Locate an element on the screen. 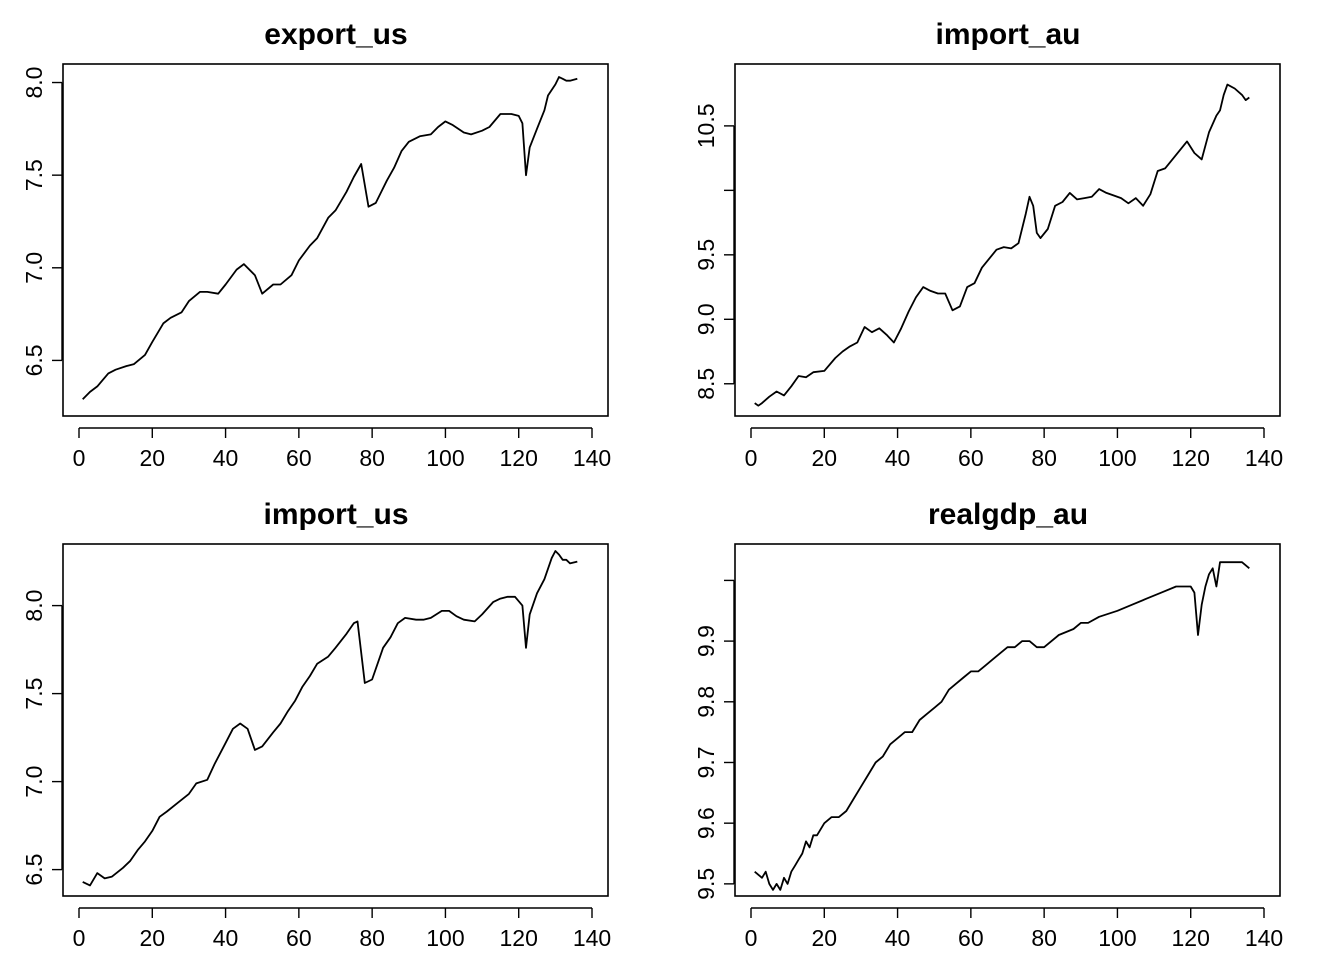  y-tick-label: 8.5 is located at coordinates (706, 384).